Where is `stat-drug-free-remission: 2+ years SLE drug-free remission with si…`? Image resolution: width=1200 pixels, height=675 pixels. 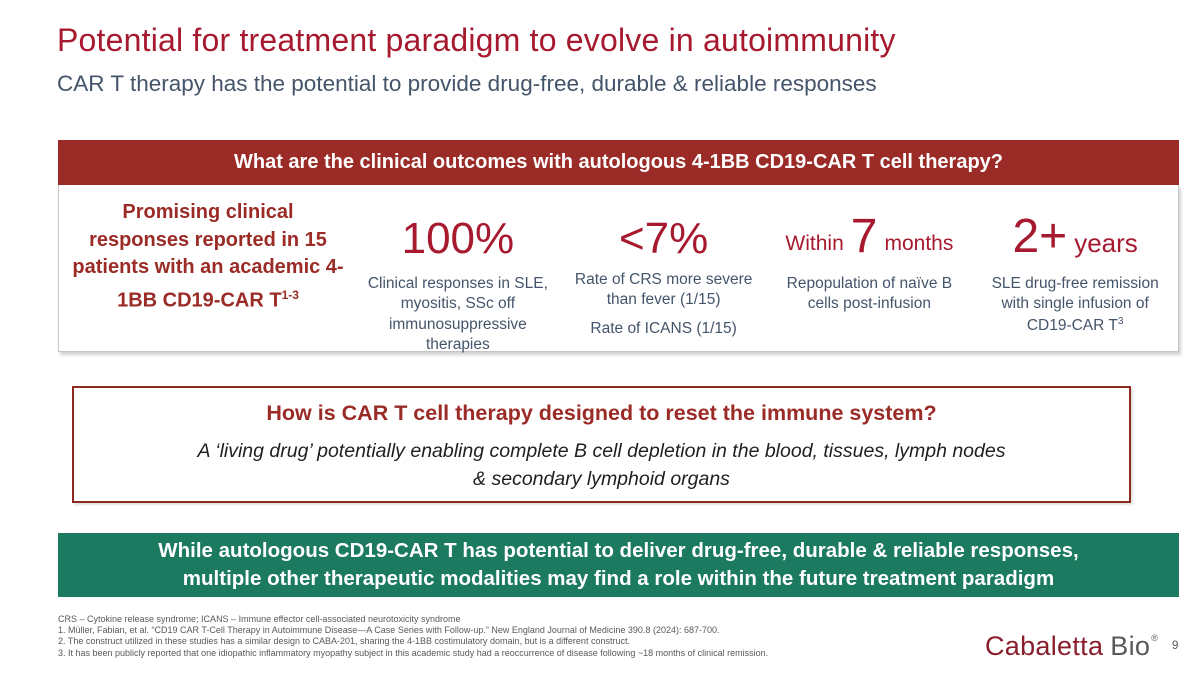 stat-drug-free-remission: 2+ years SLE drug-free remission with si… is located at coordinates (1075, 268).